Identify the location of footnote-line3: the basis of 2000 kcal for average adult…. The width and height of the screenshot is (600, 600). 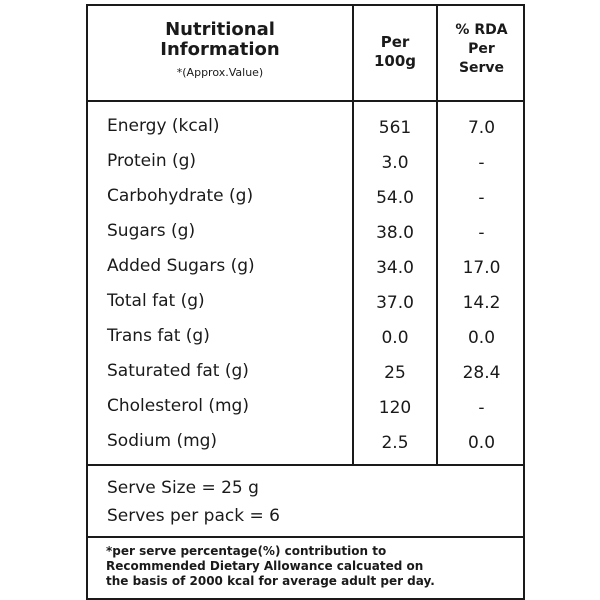
(270, 581).